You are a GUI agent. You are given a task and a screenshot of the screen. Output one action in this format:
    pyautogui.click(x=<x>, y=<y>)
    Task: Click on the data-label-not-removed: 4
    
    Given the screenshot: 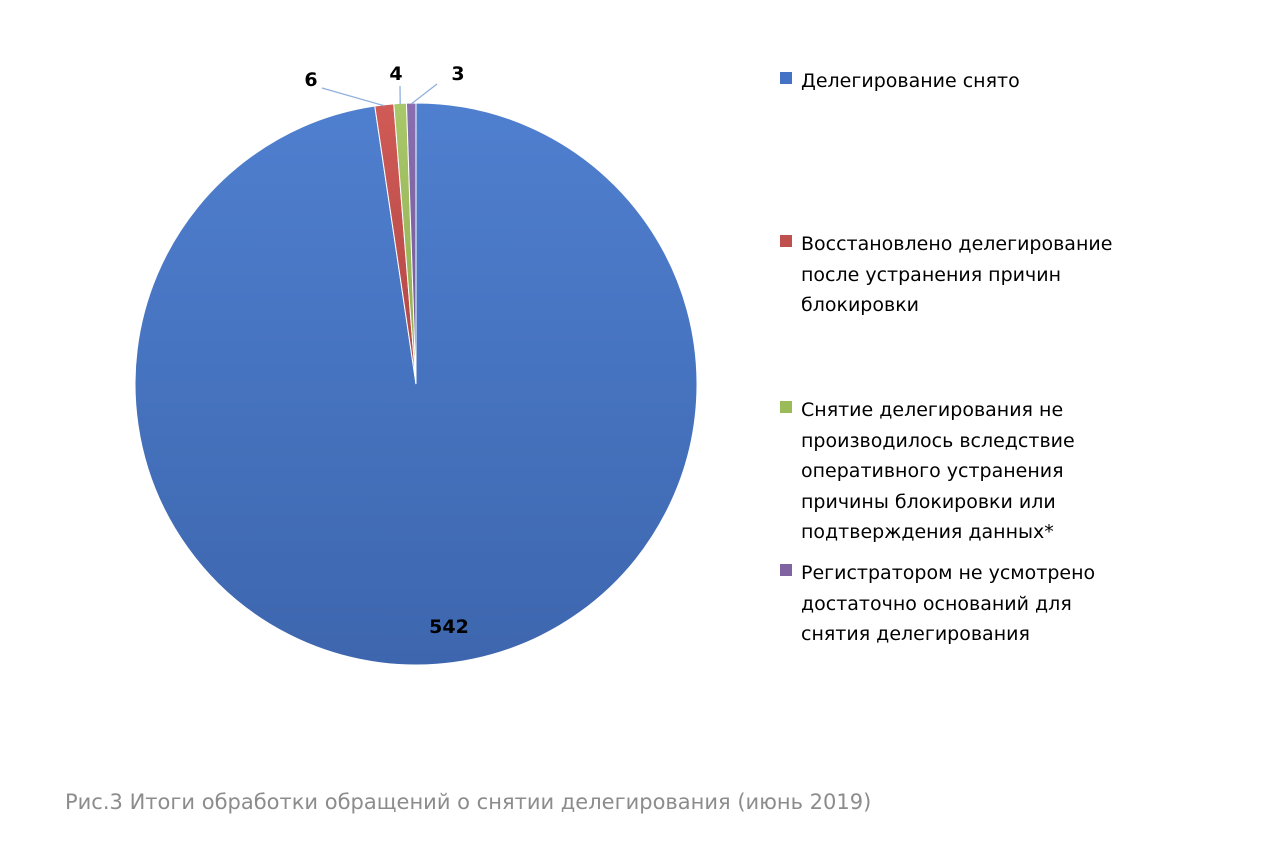 What is the action you would take?
    pyautogui.click(x=395, y=74)
    